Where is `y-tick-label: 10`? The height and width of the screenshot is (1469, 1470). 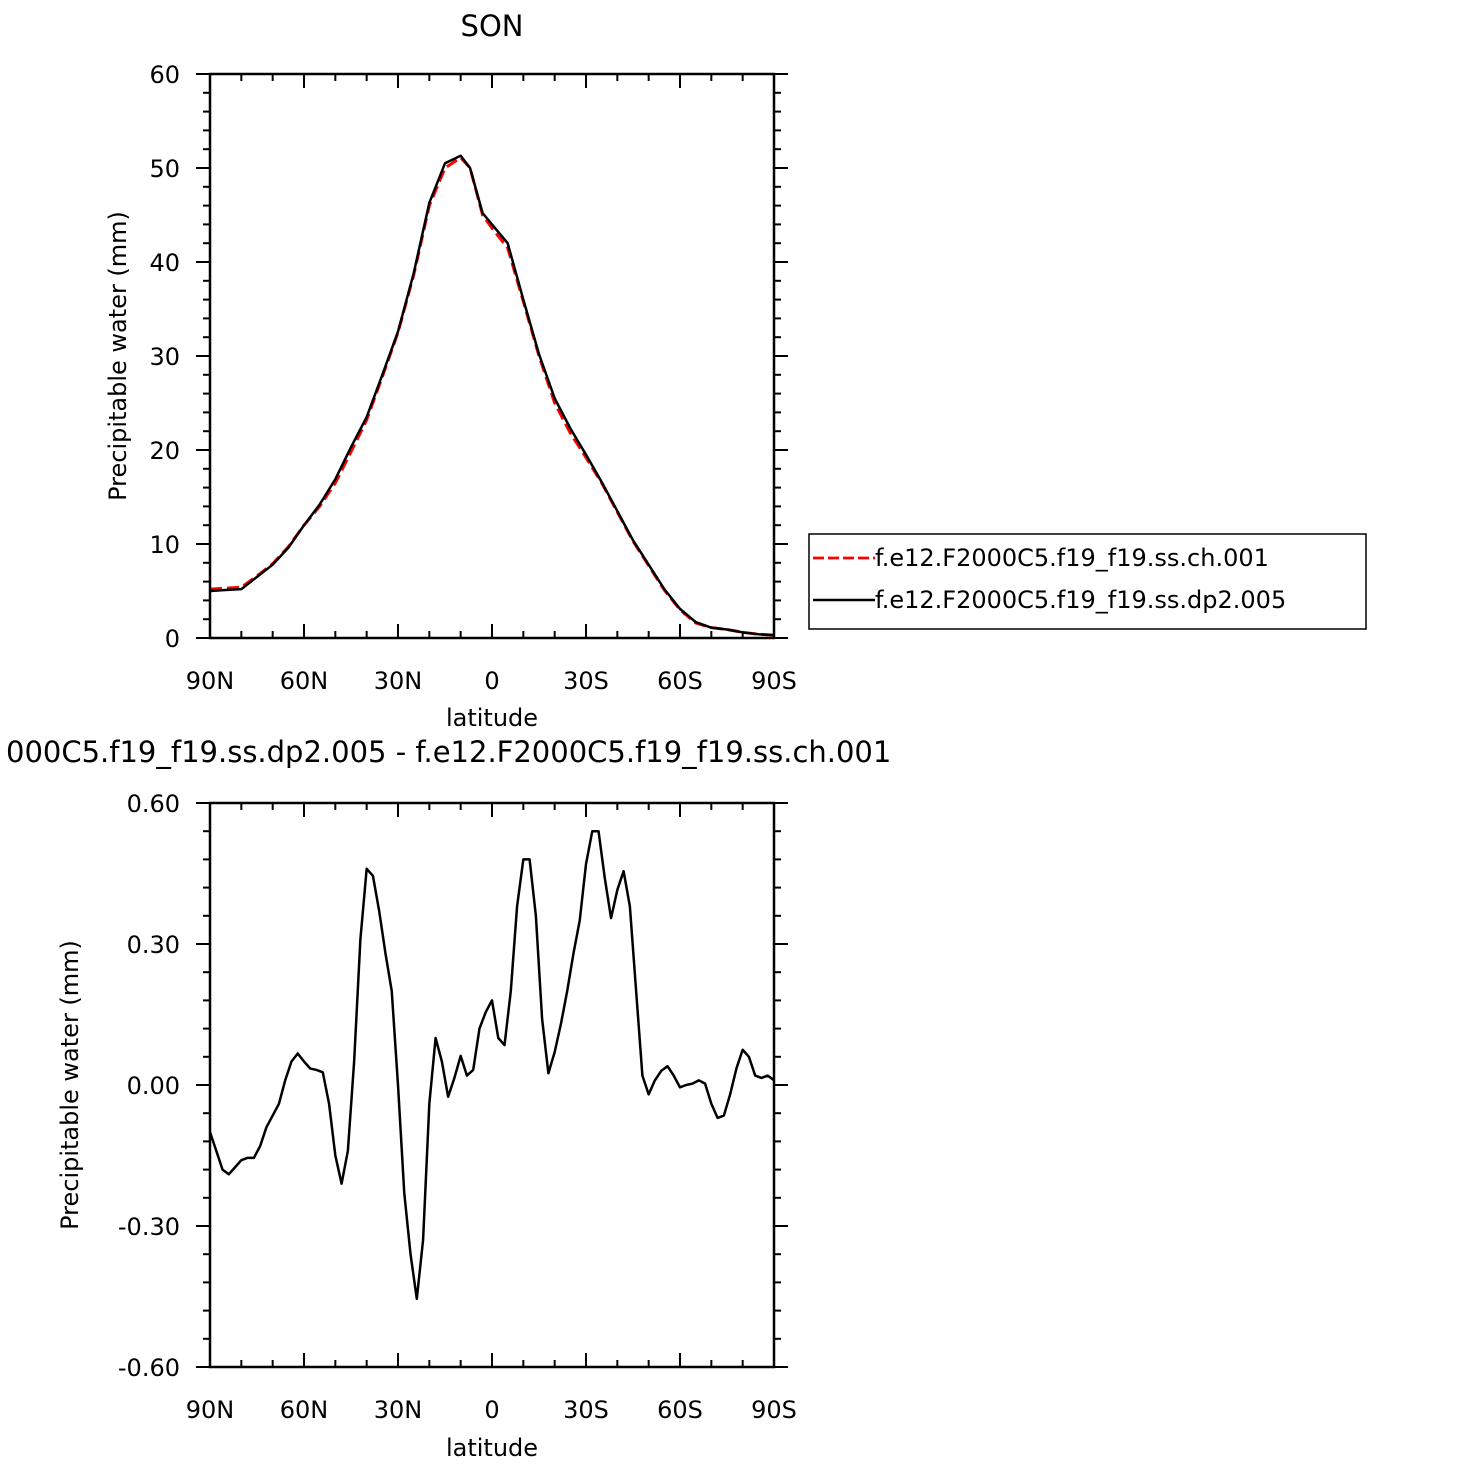 y-tick-label: 10 is located at coordinates (164, 545).